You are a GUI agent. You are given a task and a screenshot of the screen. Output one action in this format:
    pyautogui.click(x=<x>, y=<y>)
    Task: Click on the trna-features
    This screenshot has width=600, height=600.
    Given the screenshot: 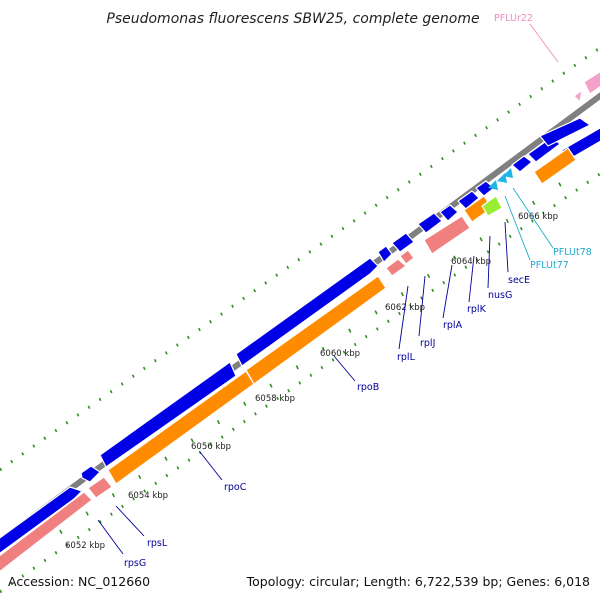 What is the action you would take?
    pyautogui.click(x=500, y=179)
    